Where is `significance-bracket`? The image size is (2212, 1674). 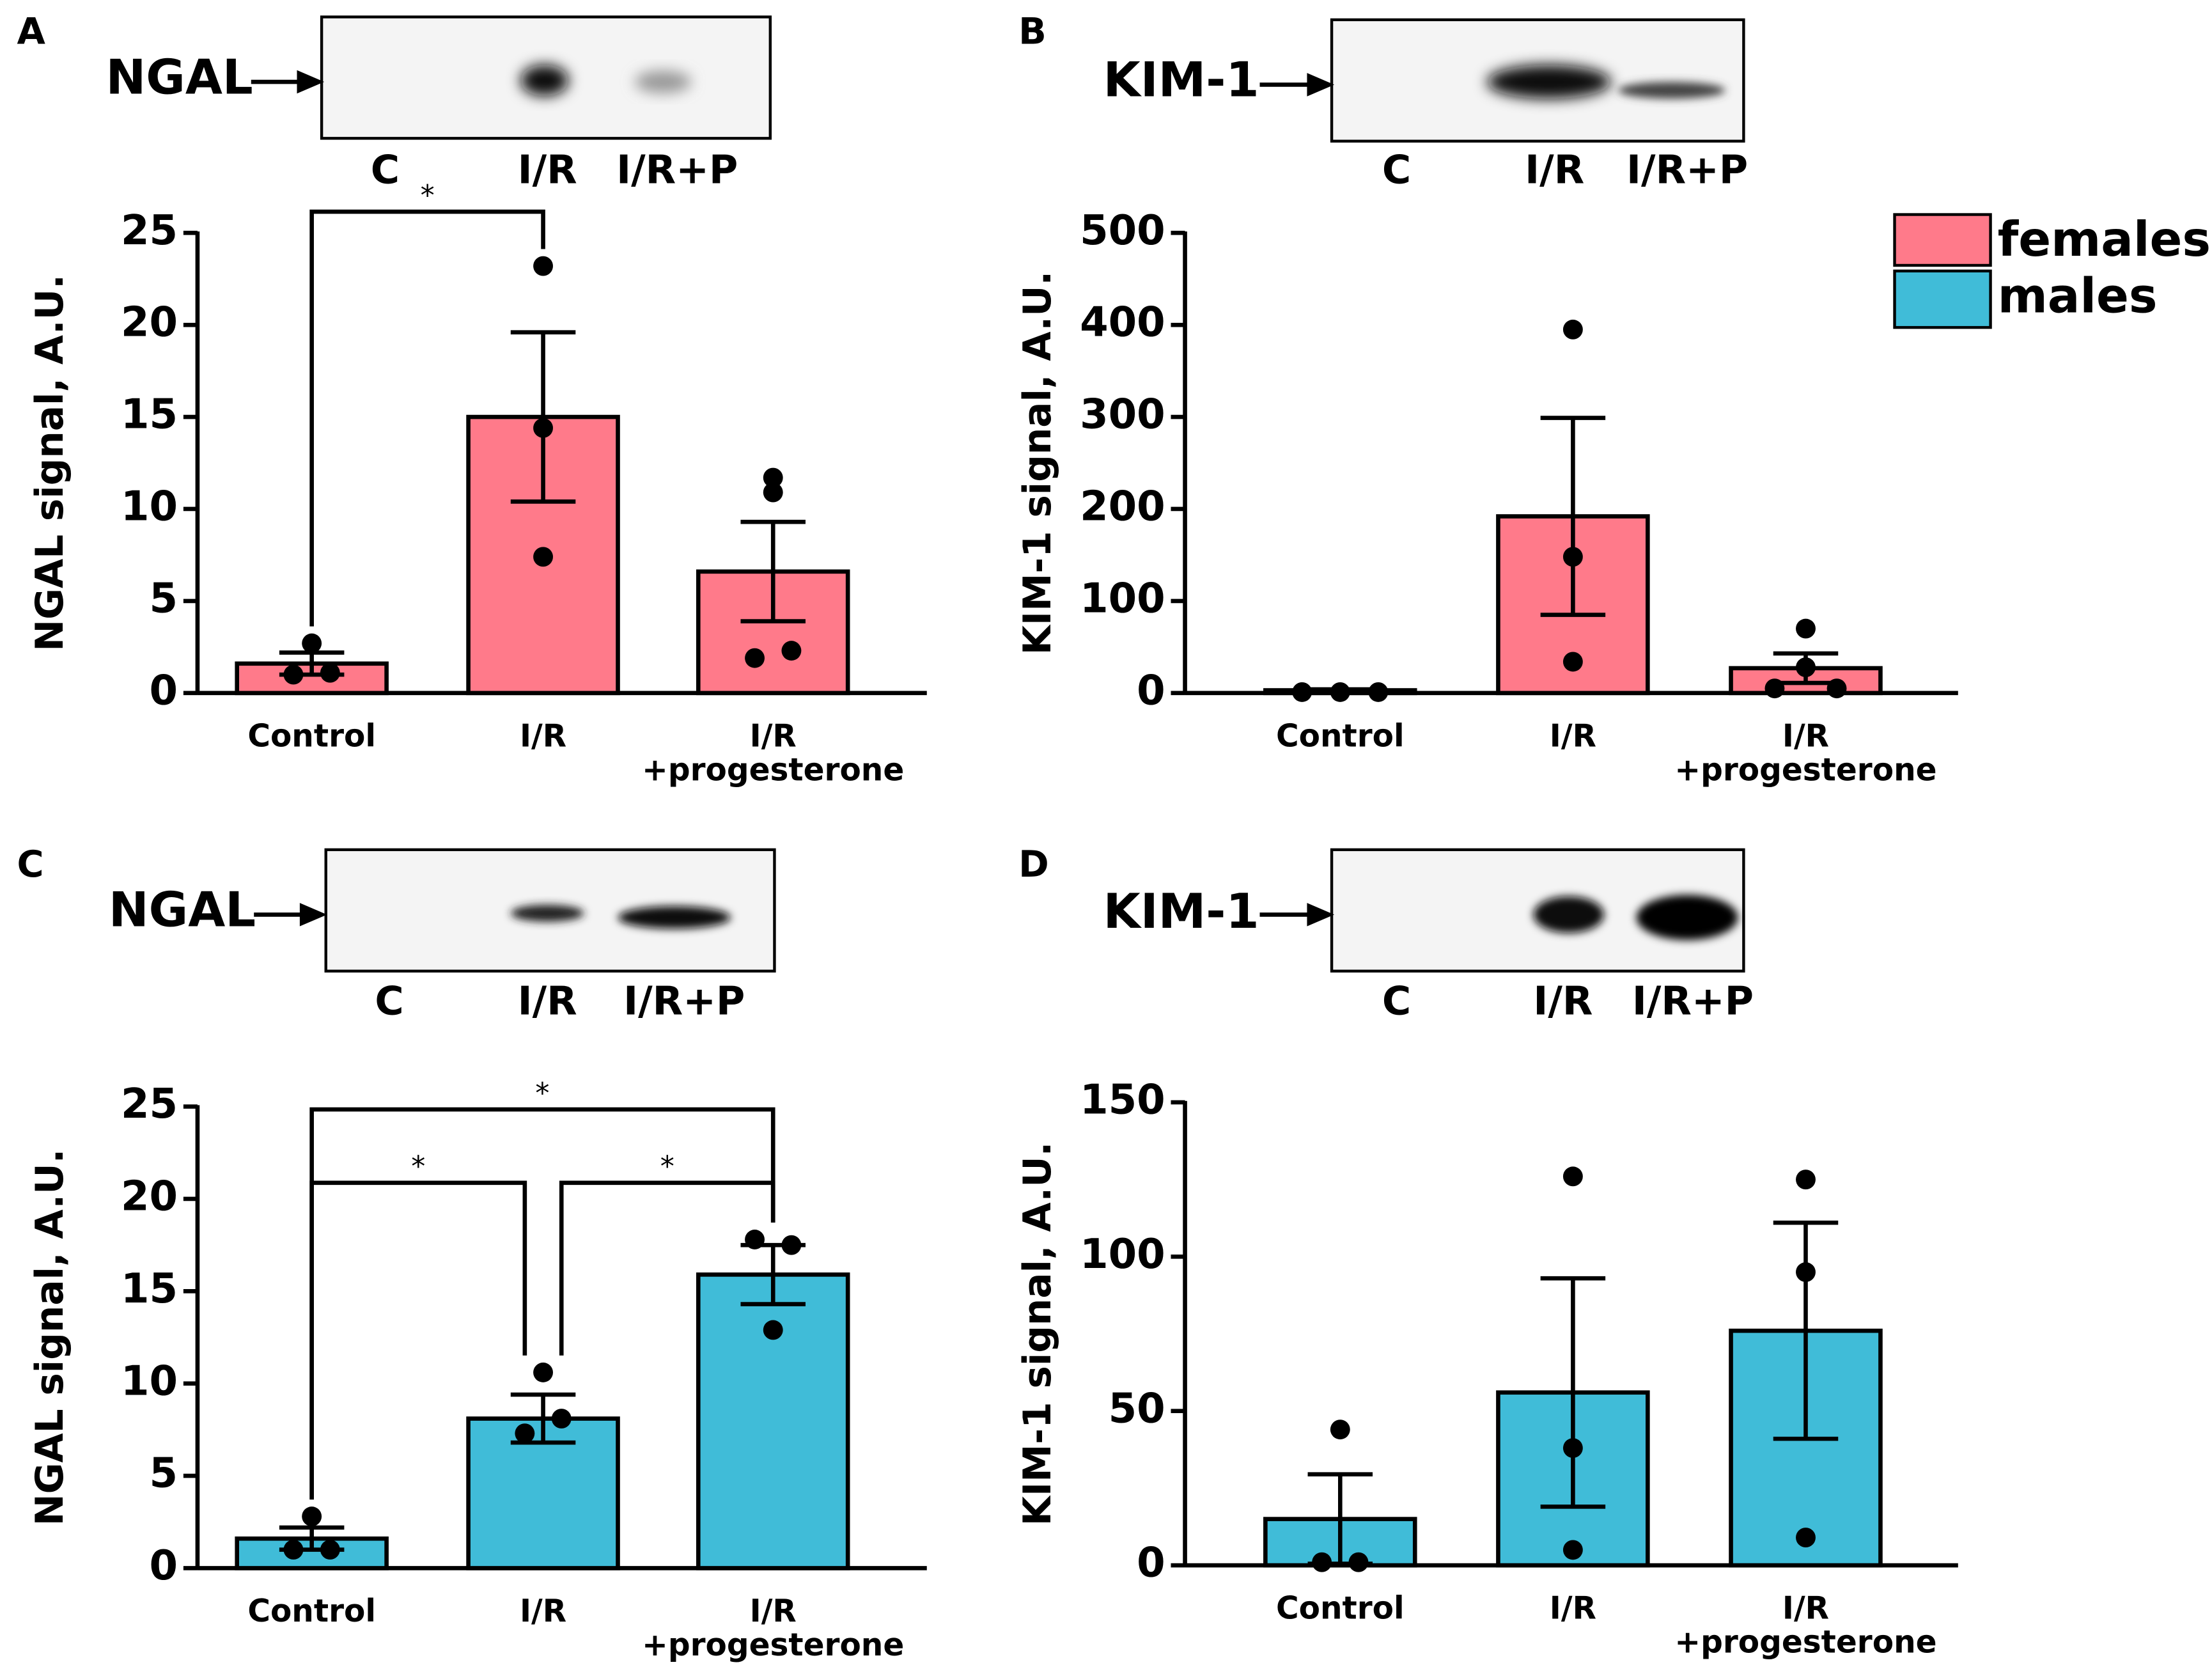 significance-bracket is located at coordinates (542, 1303).